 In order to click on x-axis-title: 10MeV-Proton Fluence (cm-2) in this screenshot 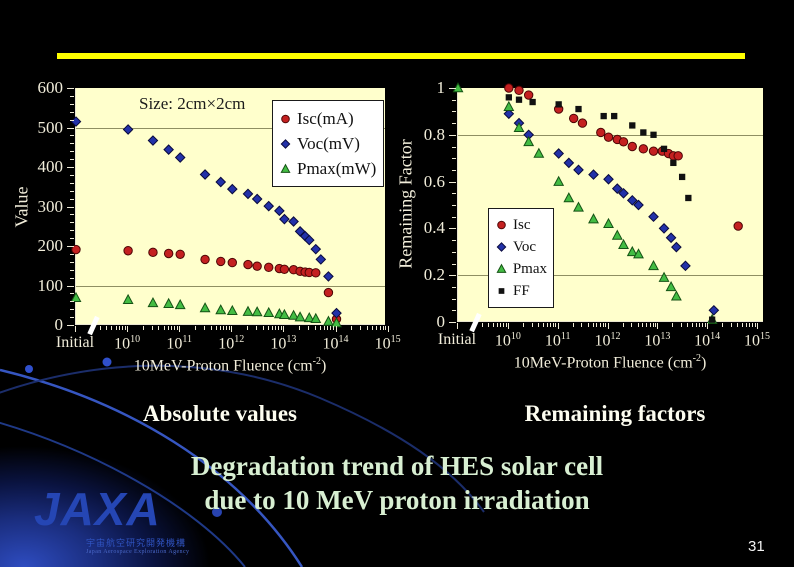, I will do `click(610, 362)`.